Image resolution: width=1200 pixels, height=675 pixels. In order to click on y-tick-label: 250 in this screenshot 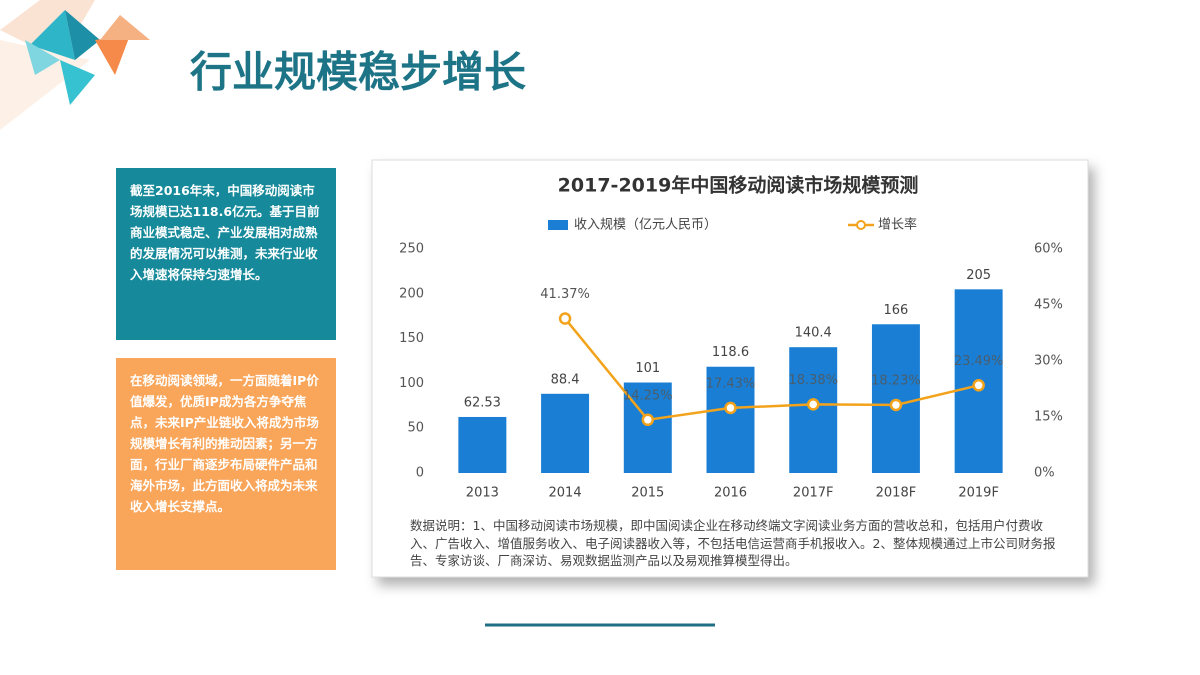, I will do `click(411, 249)`.